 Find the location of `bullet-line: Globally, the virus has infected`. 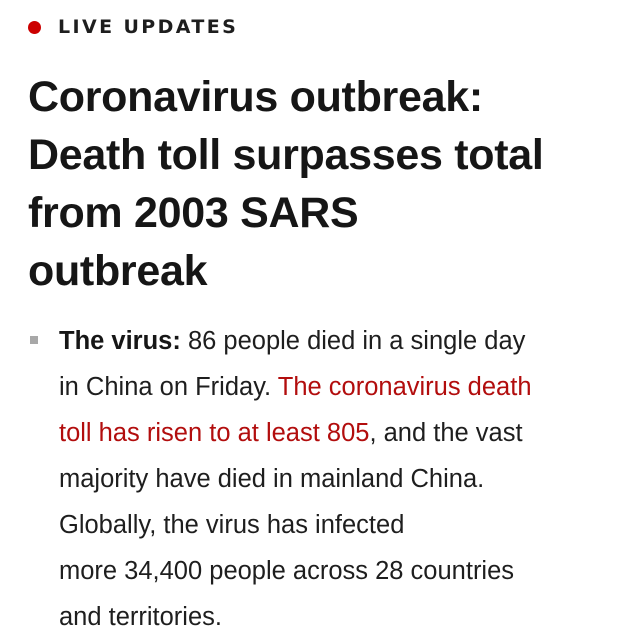

bullet-line: Globally, the virus has infected is located at coordinates (232, 525).